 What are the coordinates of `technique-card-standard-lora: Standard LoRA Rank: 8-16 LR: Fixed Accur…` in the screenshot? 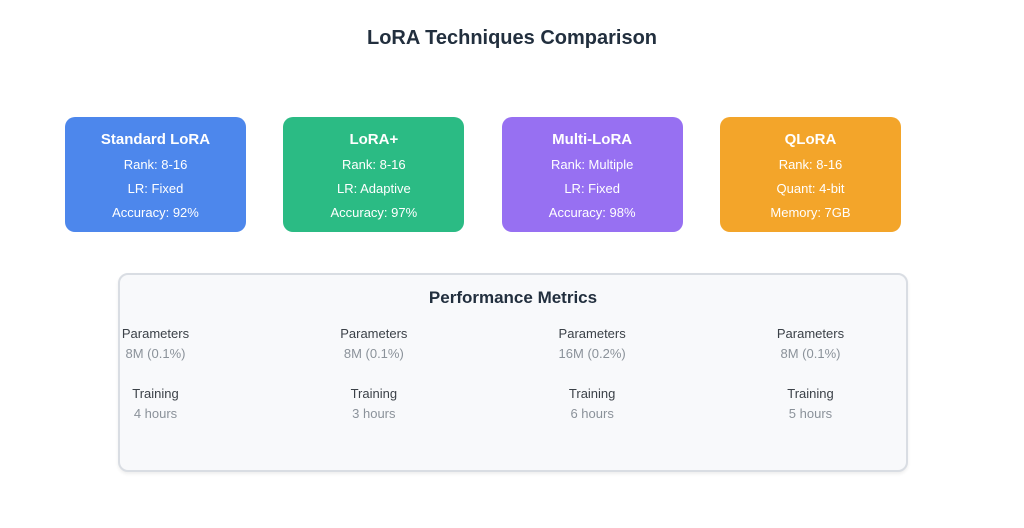 It's located at (155, 174).